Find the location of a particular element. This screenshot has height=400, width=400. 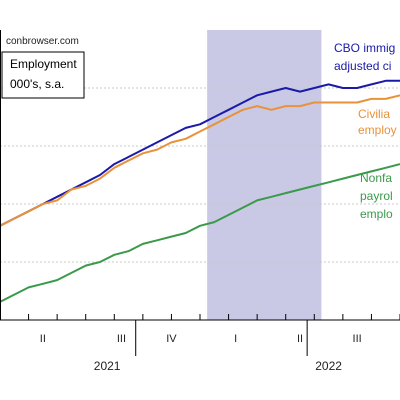

x-tick-label-3: I is located at coordinates (235, 339).